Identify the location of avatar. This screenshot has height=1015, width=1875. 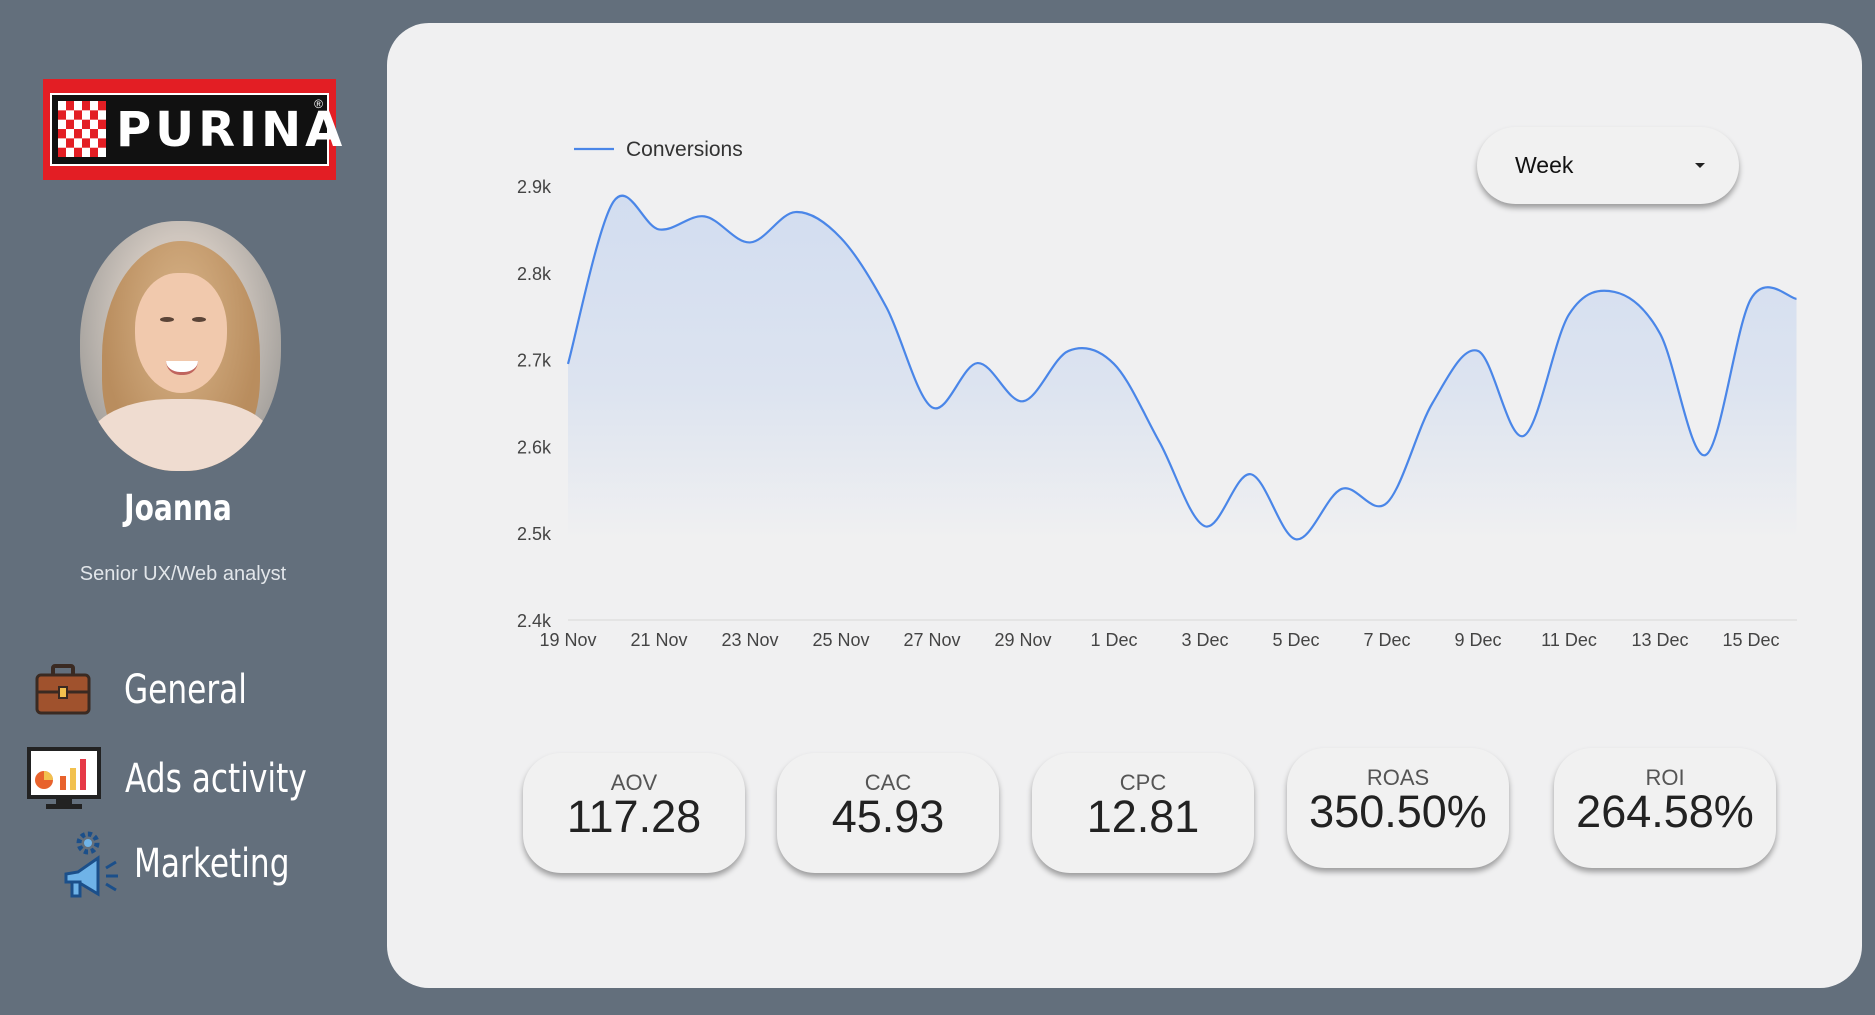
(180, 346).